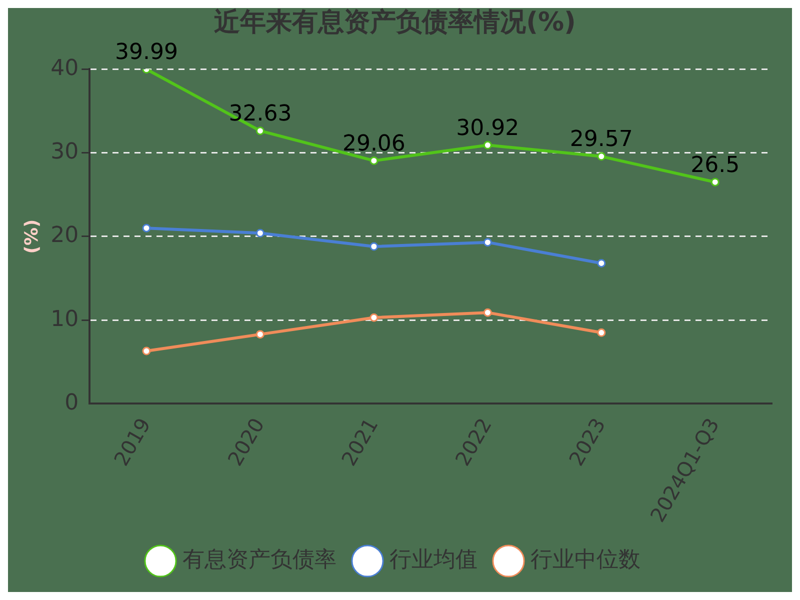 This screenshot has height=600, width=800. What do you see at coordinates (64, 235) in the screenshot?
I see `y-tick-label: 20` at bounding box center [64, 235].